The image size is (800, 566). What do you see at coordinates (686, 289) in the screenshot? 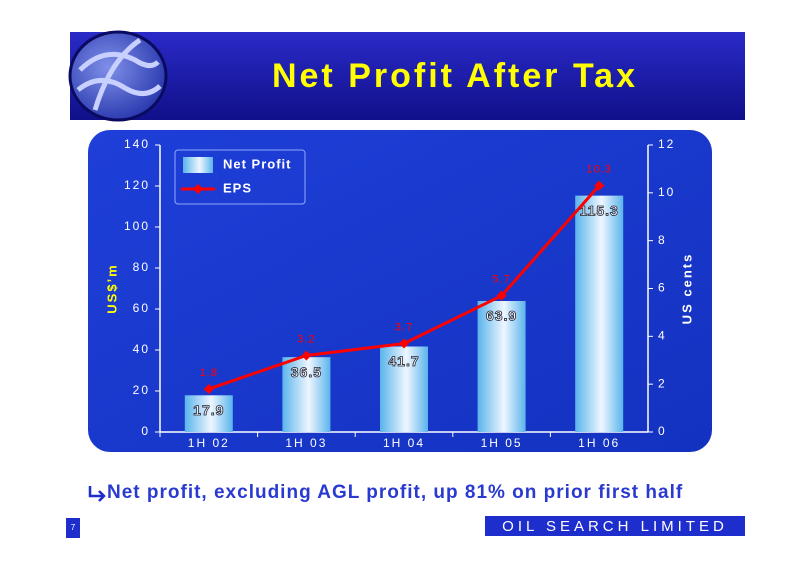
I see `y2-axis-label: US cents` at bounding box center [686, 289].